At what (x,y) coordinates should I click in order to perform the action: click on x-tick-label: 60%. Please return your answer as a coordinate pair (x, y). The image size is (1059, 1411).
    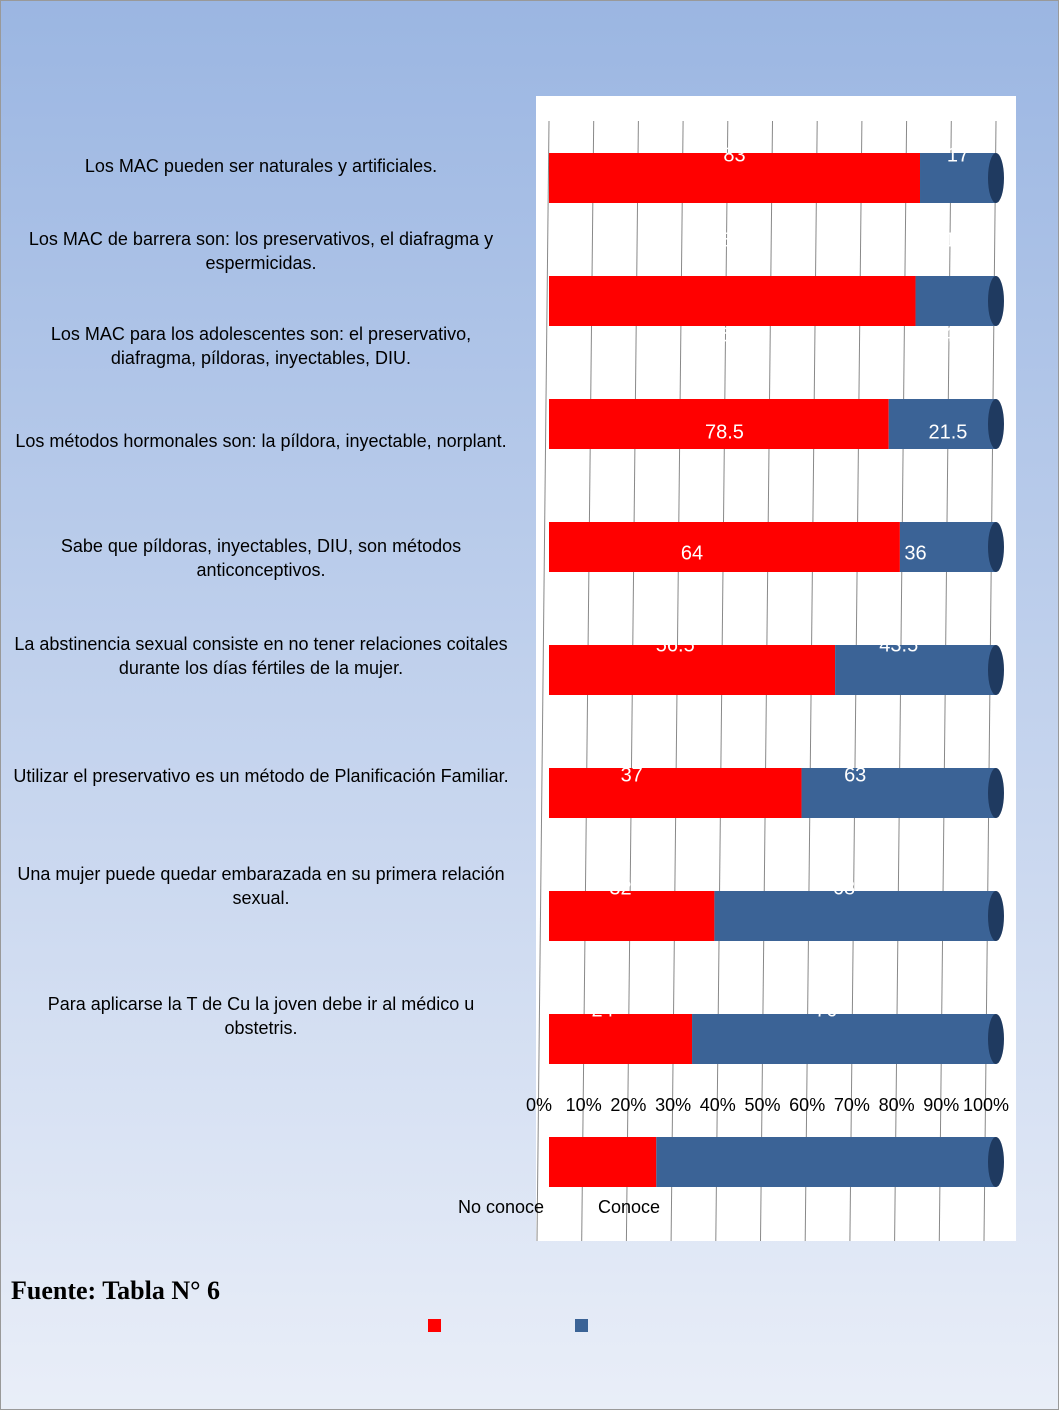
    Looking at the image, I should click on (807, 1105).